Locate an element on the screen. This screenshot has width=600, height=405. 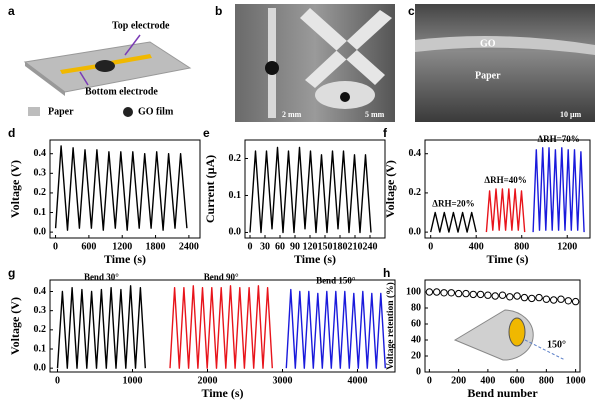
legend-label: GO film is located at coordinates (156, 111).